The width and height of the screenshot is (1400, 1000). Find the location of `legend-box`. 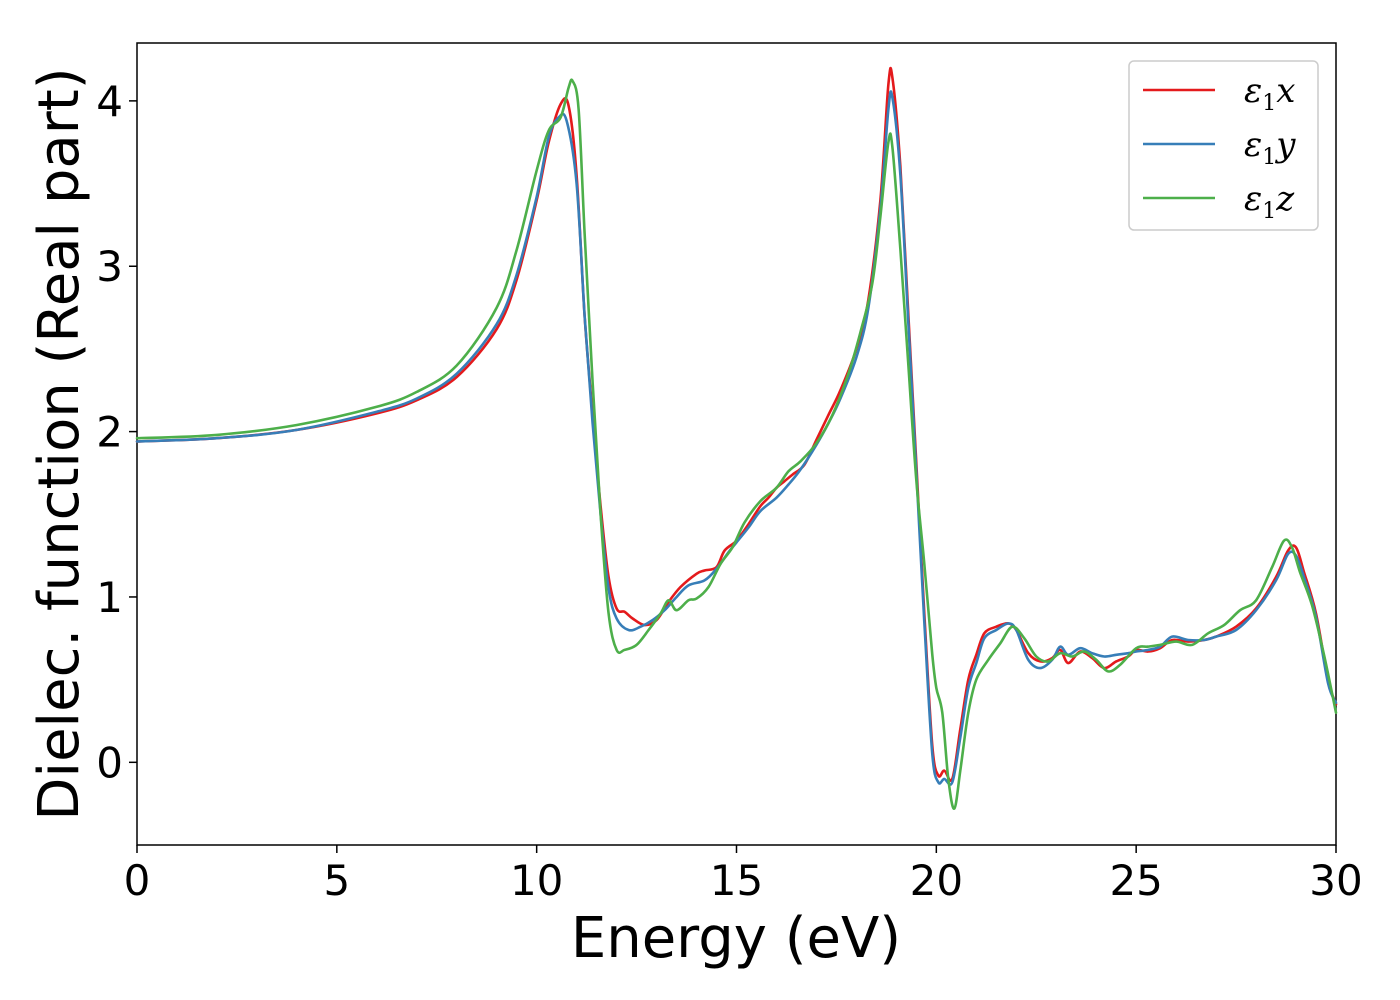

legend-box is located at coordinates (1223, 145).